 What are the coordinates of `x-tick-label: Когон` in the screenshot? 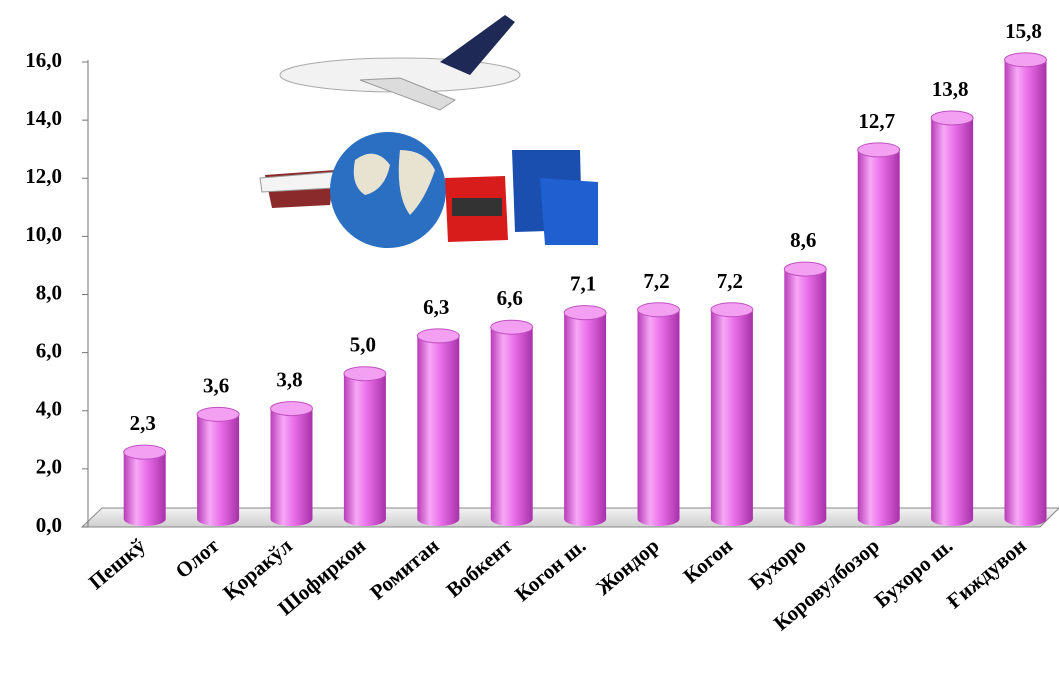 It's located at (708, 560).